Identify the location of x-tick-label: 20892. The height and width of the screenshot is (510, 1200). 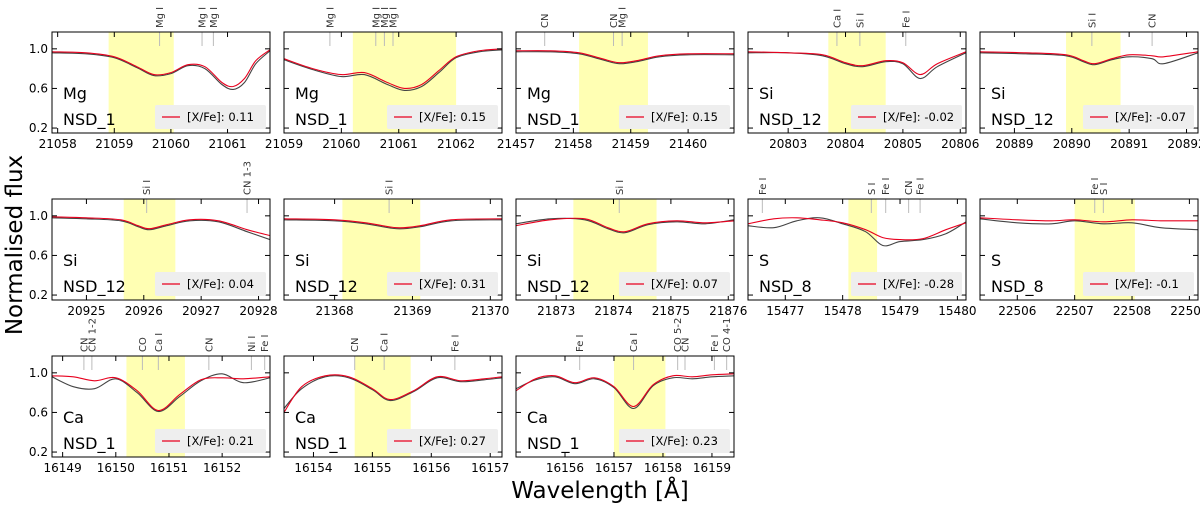
(1183, 144).